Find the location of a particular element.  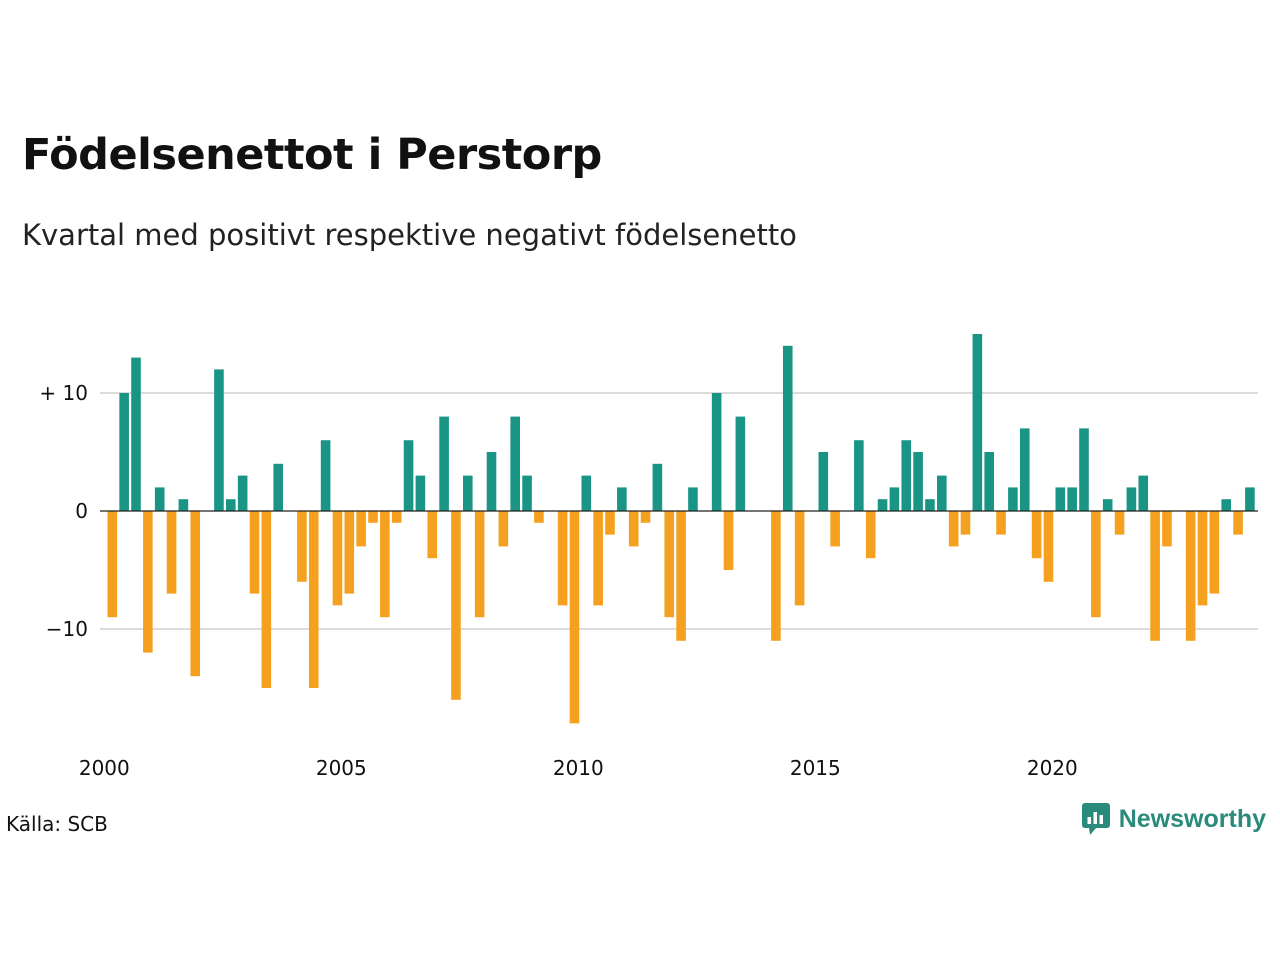

x-tick-label: 2015 is located at coordinates (815, 768).